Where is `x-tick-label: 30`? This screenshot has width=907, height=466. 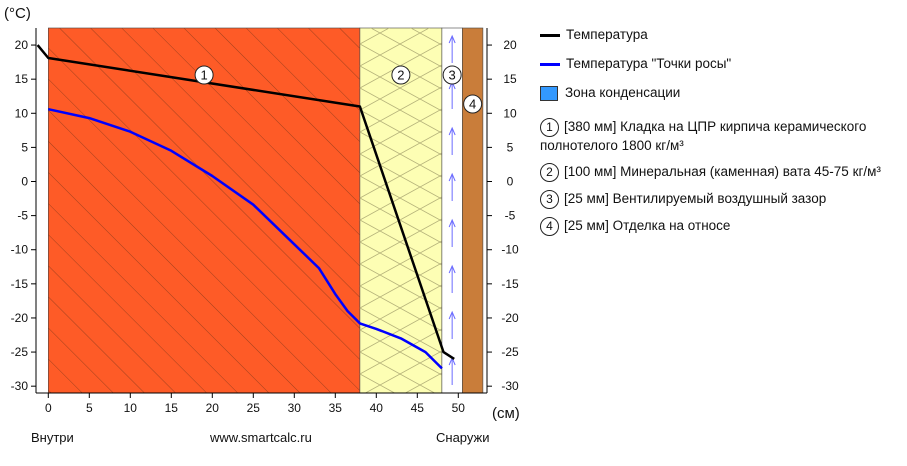
x-tick-label: 30 is located at coordinates (295, 408).